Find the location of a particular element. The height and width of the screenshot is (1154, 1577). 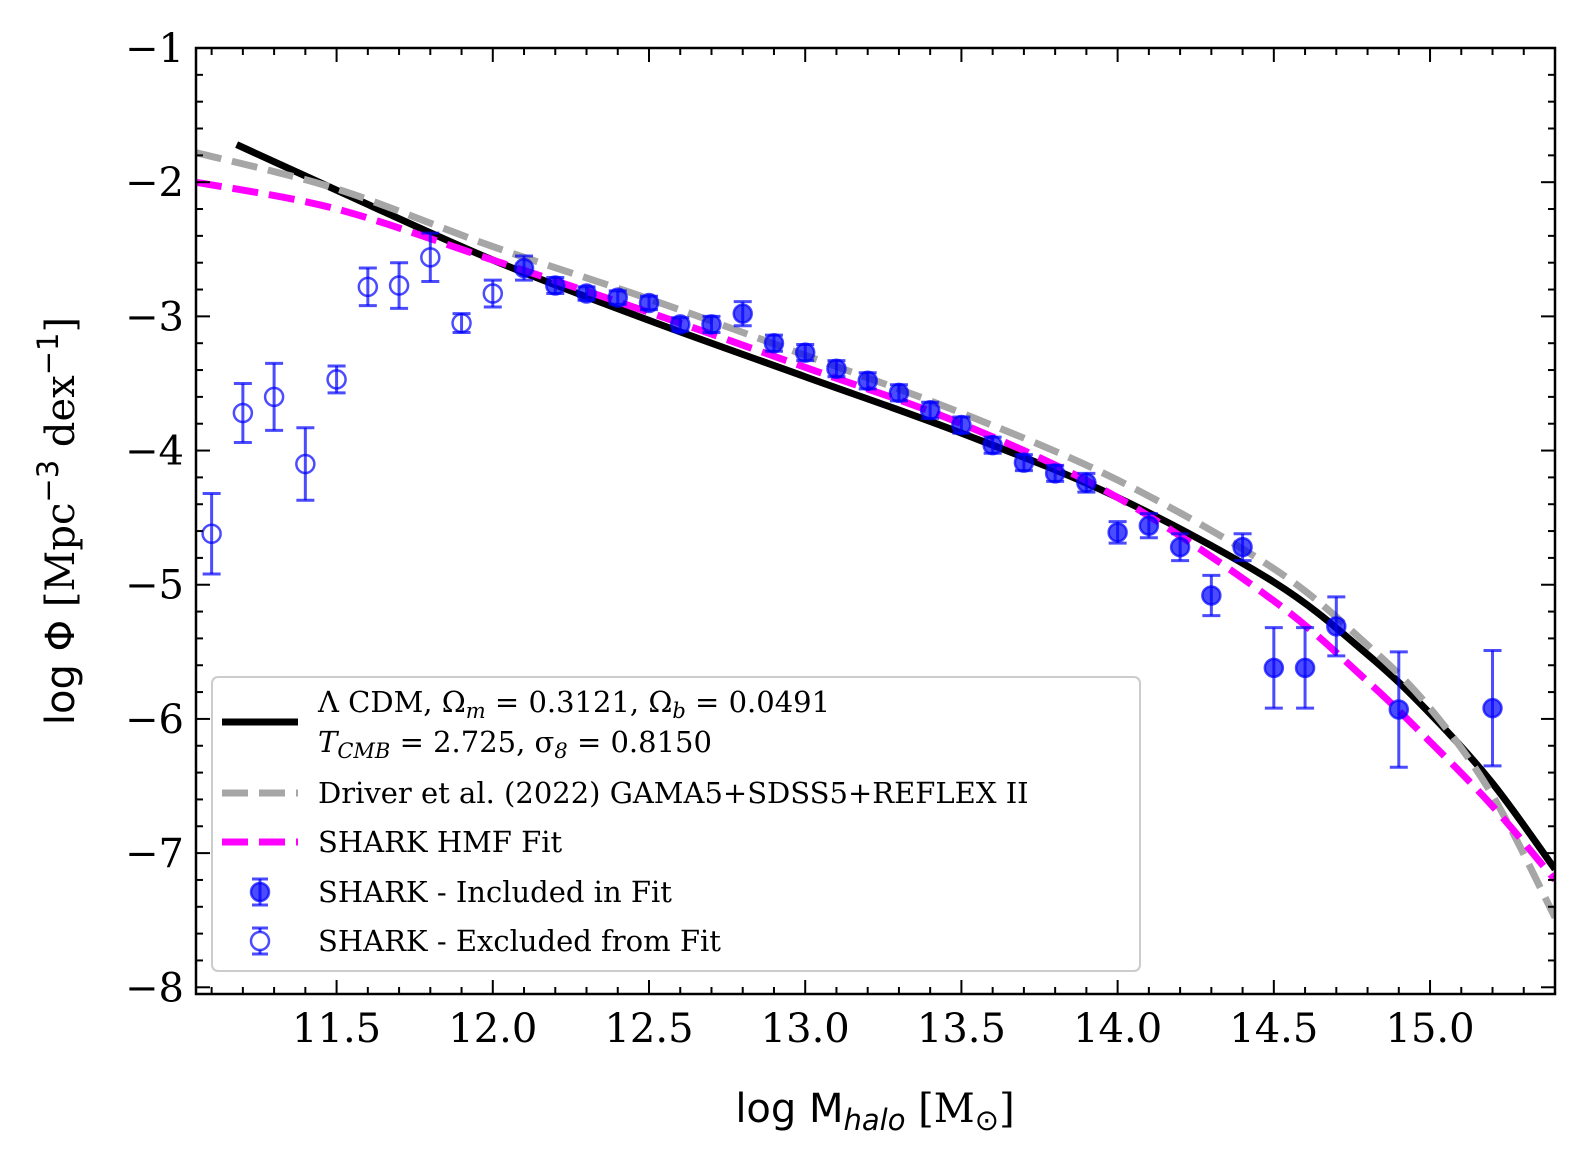

y-tick-label: −1 is located at coordinates (154, 49).